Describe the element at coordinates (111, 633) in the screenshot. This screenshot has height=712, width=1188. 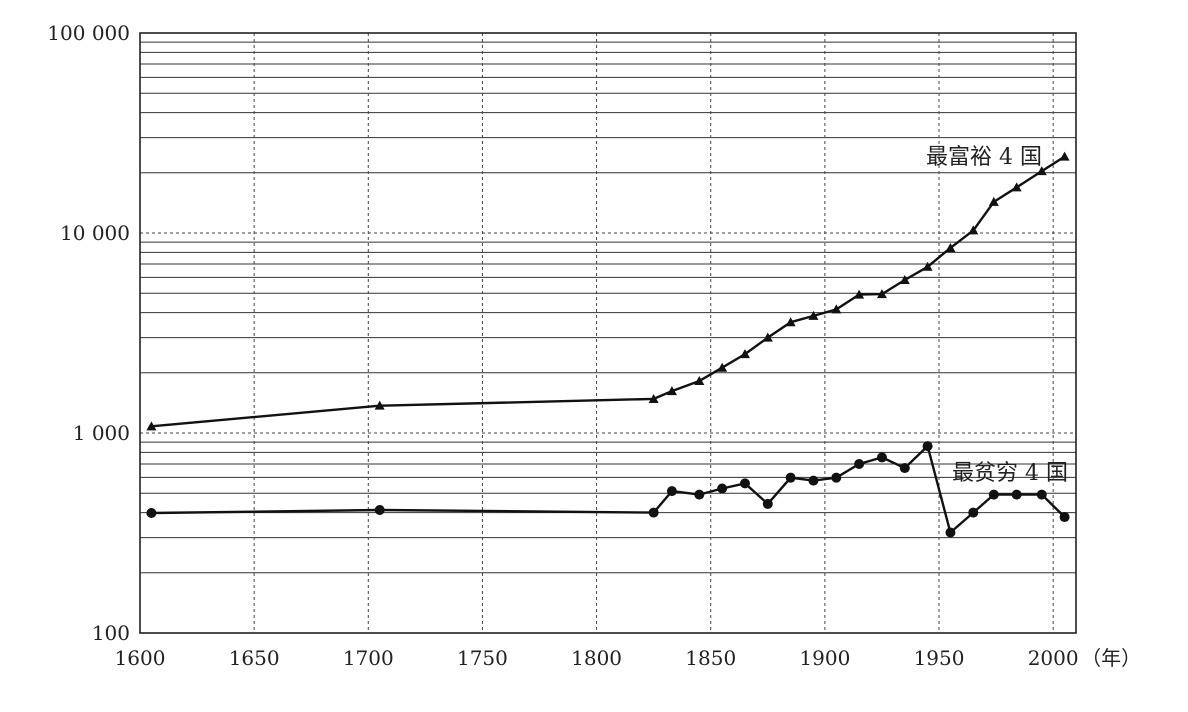
I see `y-tick-label: 100` at that location.